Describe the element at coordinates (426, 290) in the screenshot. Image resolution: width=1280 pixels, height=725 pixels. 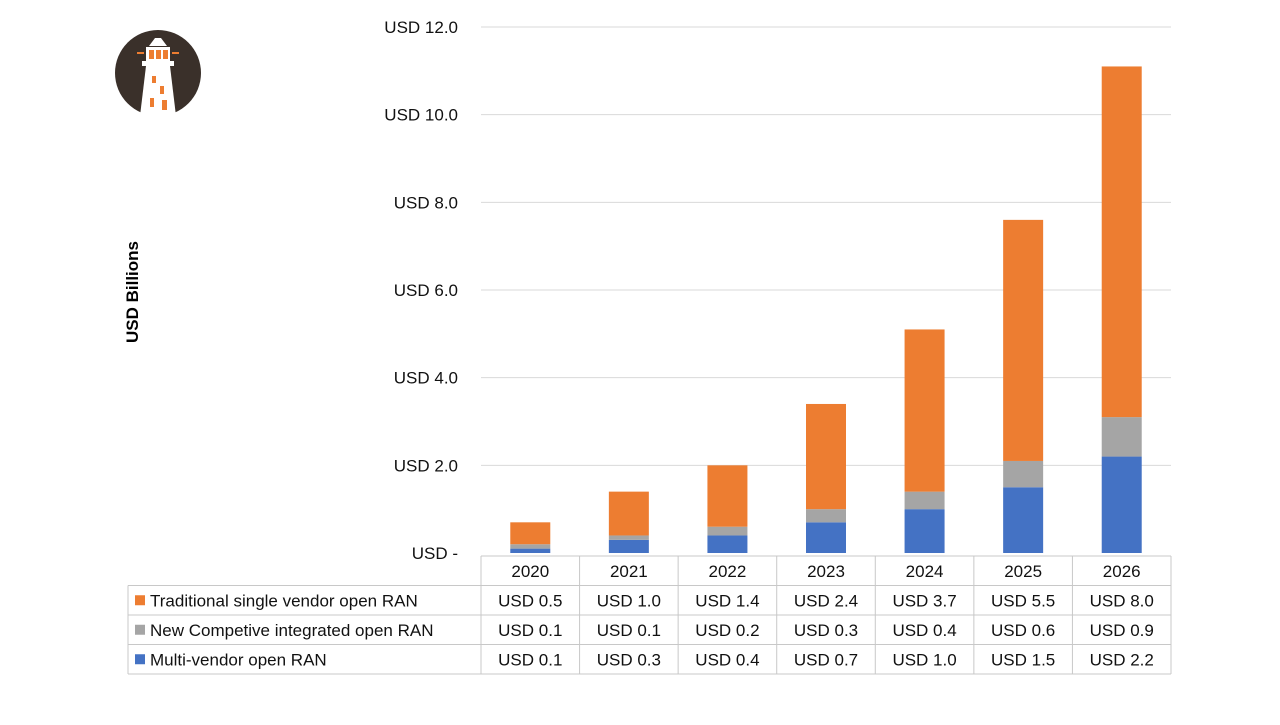
I see `y-tick-label: USD 6.0` at that location.